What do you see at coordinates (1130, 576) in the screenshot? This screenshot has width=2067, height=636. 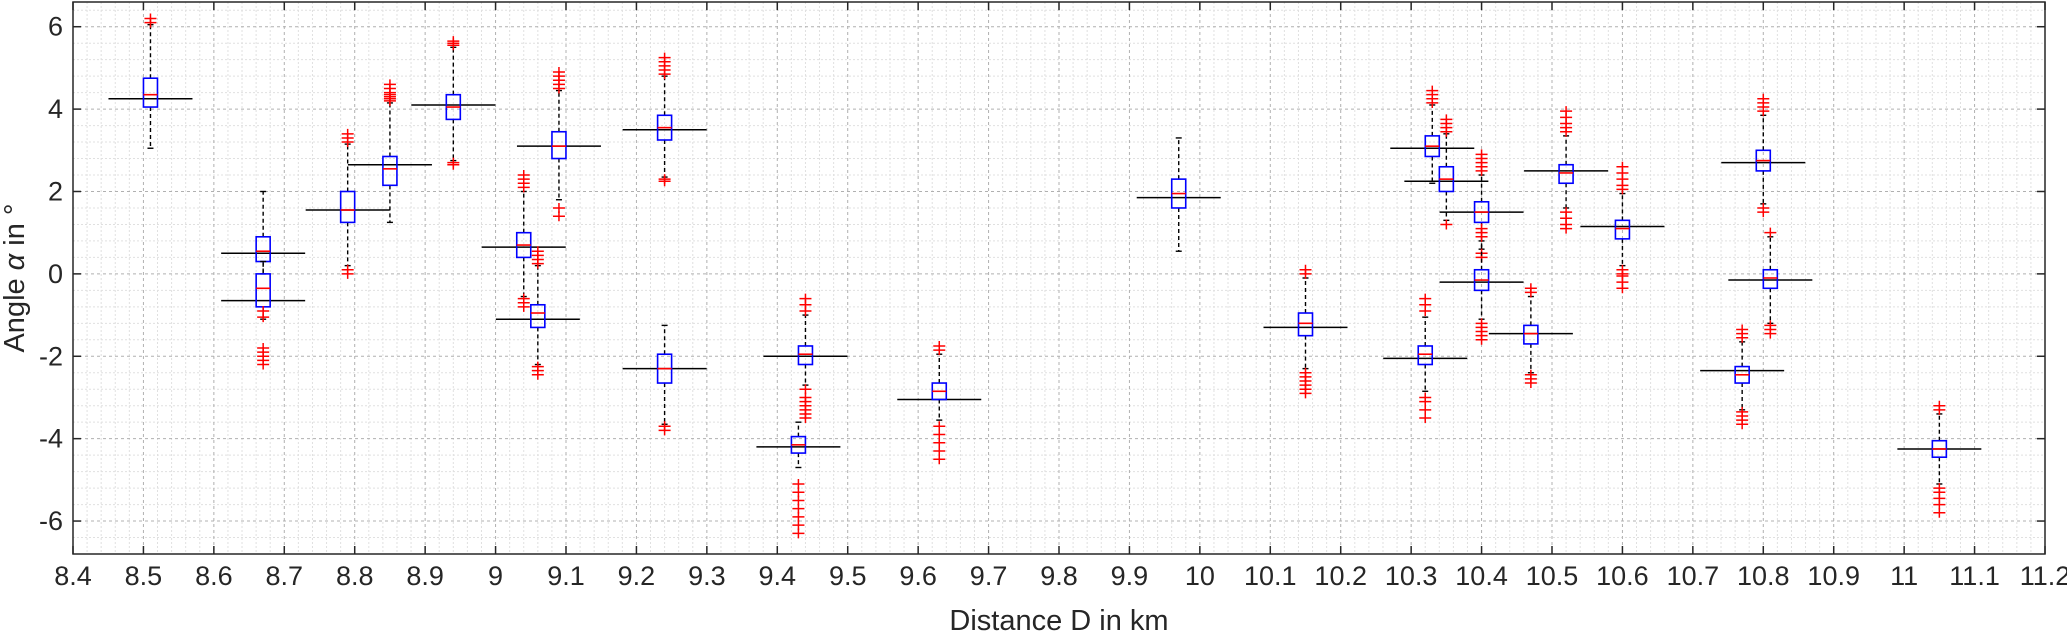 I see `x-tick-label: 9.9` at bounding box center [1130, 576].